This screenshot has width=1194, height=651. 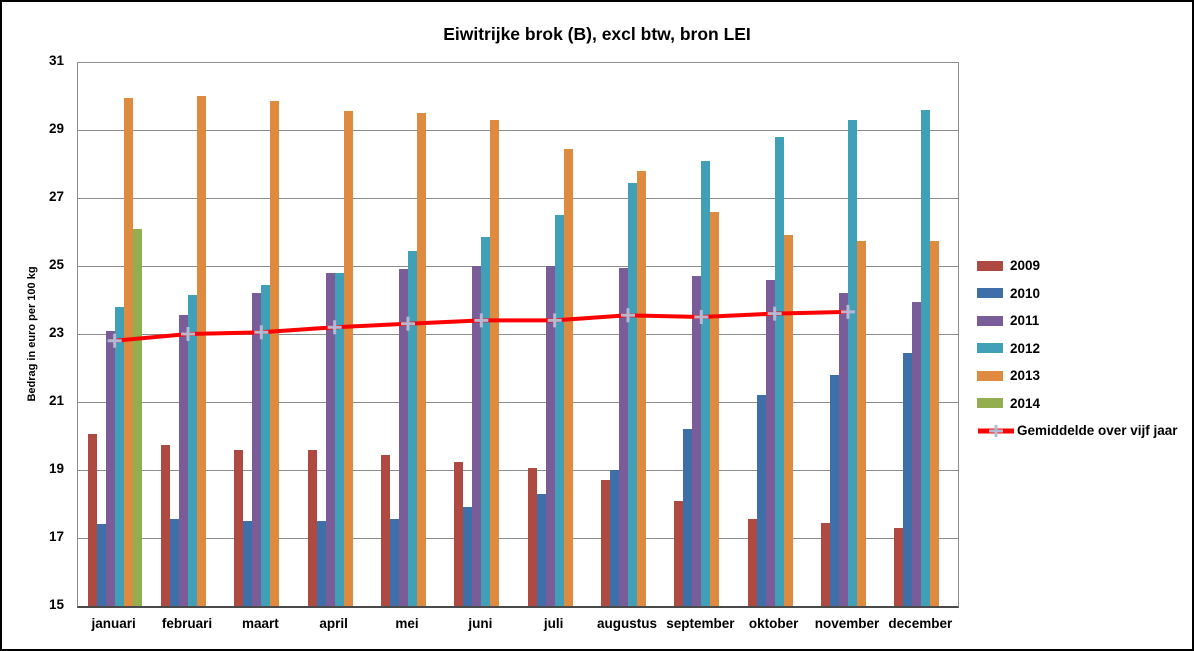 What do you see at coordinates (641, 388) in the screenshot?
I see `bar-2013-augustus` at bounding box center [641, 388].